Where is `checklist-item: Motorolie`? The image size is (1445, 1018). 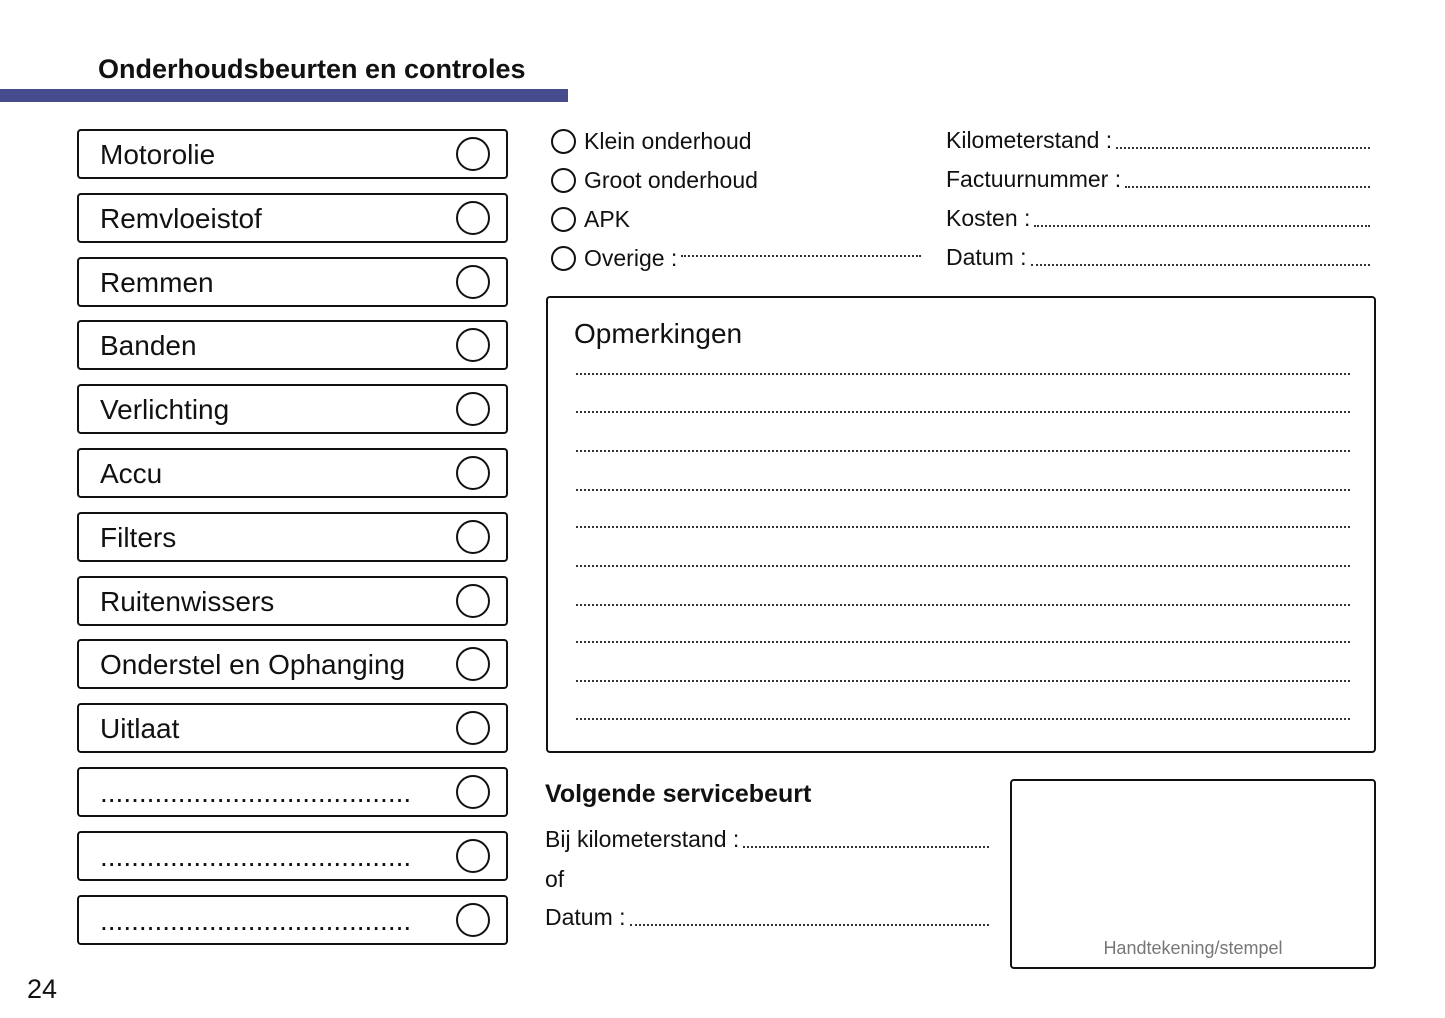 checklist-item: Motorolie is located at coordinates (292, 154).